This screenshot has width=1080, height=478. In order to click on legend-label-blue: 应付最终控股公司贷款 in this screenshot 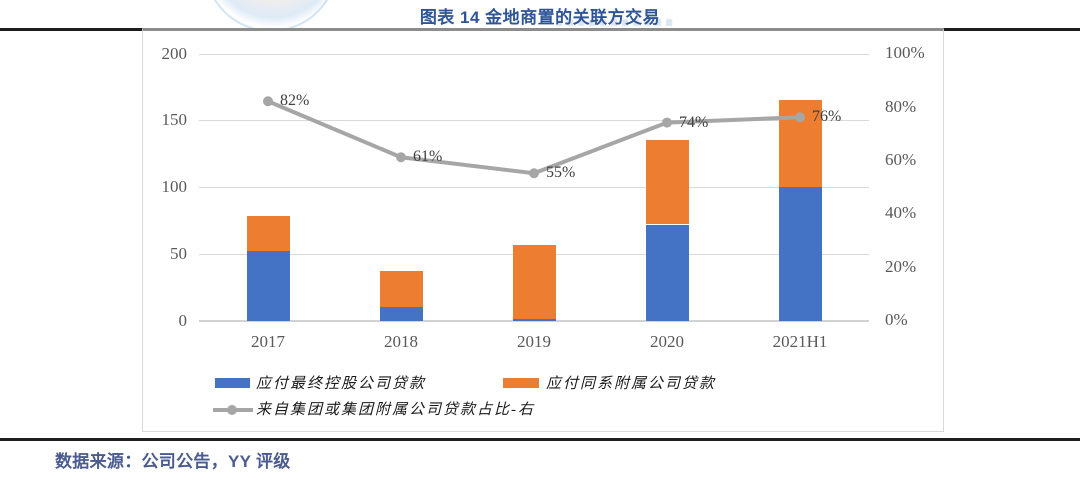, I will do `click(341, 384)`.